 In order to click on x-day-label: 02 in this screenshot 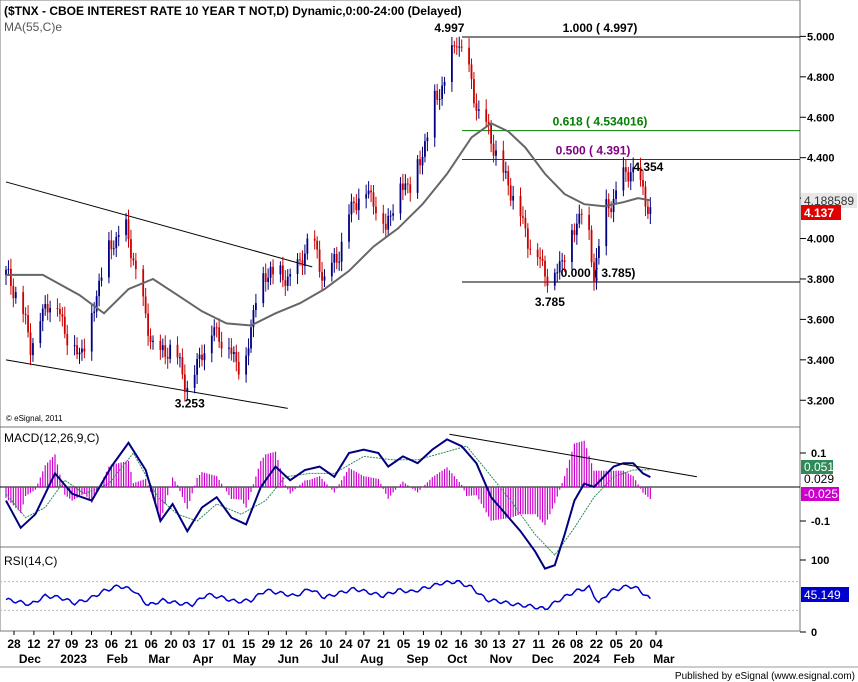, I will do `click(442, 644)`.